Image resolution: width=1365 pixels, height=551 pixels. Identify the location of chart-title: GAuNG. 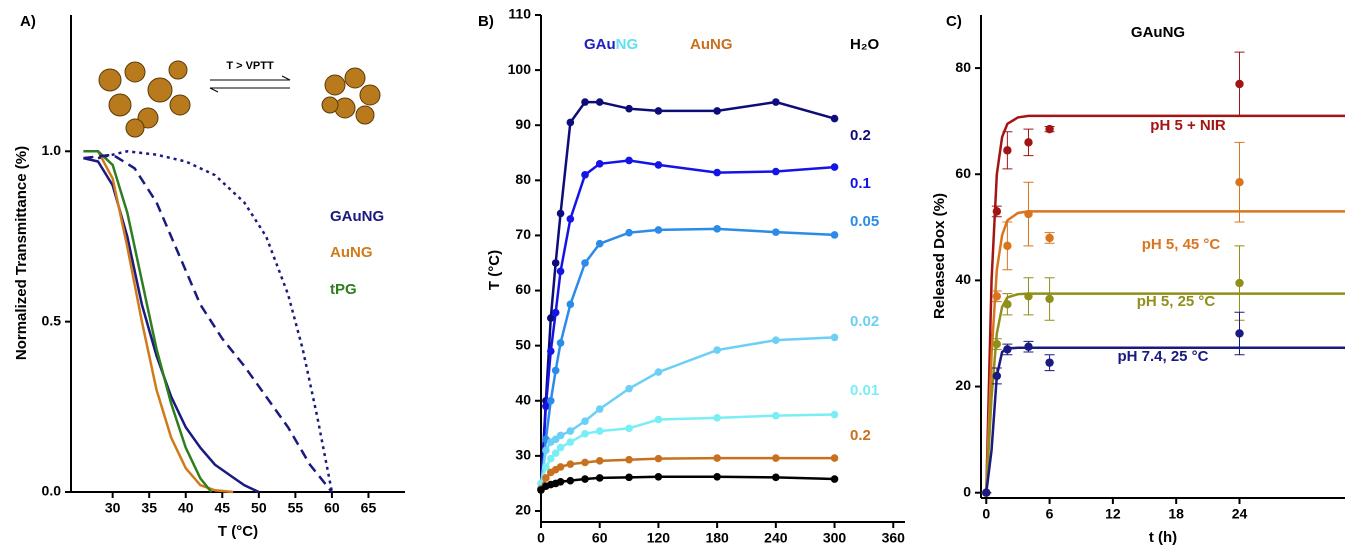
(1158, 32).